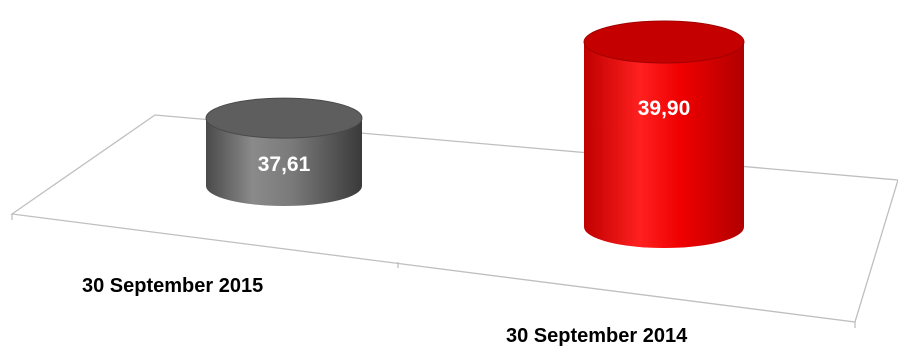 The image size is (898, 352). What do you see at coordinates (597, 336) in the screenshot?
I see `category-label-2014: 30 September 2014` at bounding box center [597, 336].